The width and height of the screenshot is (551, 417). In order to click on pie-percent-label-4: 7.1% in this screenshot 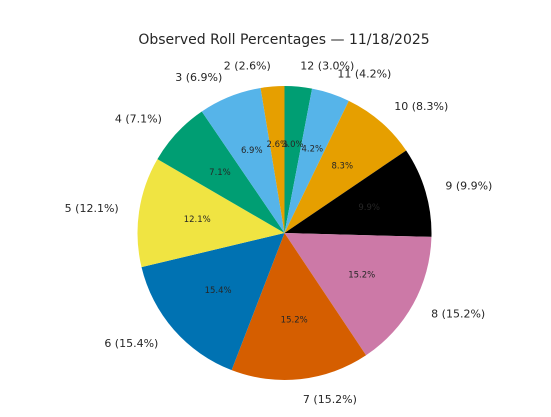, I will do `click(220, 173)`.